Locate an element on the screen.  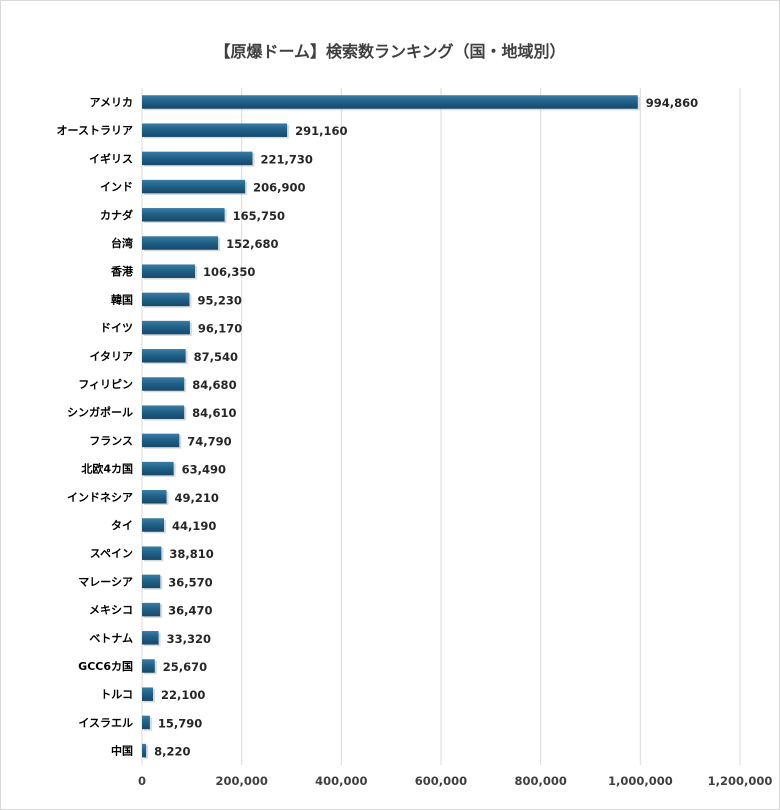
category-label: 香港 is located at coordinates (122, 271).